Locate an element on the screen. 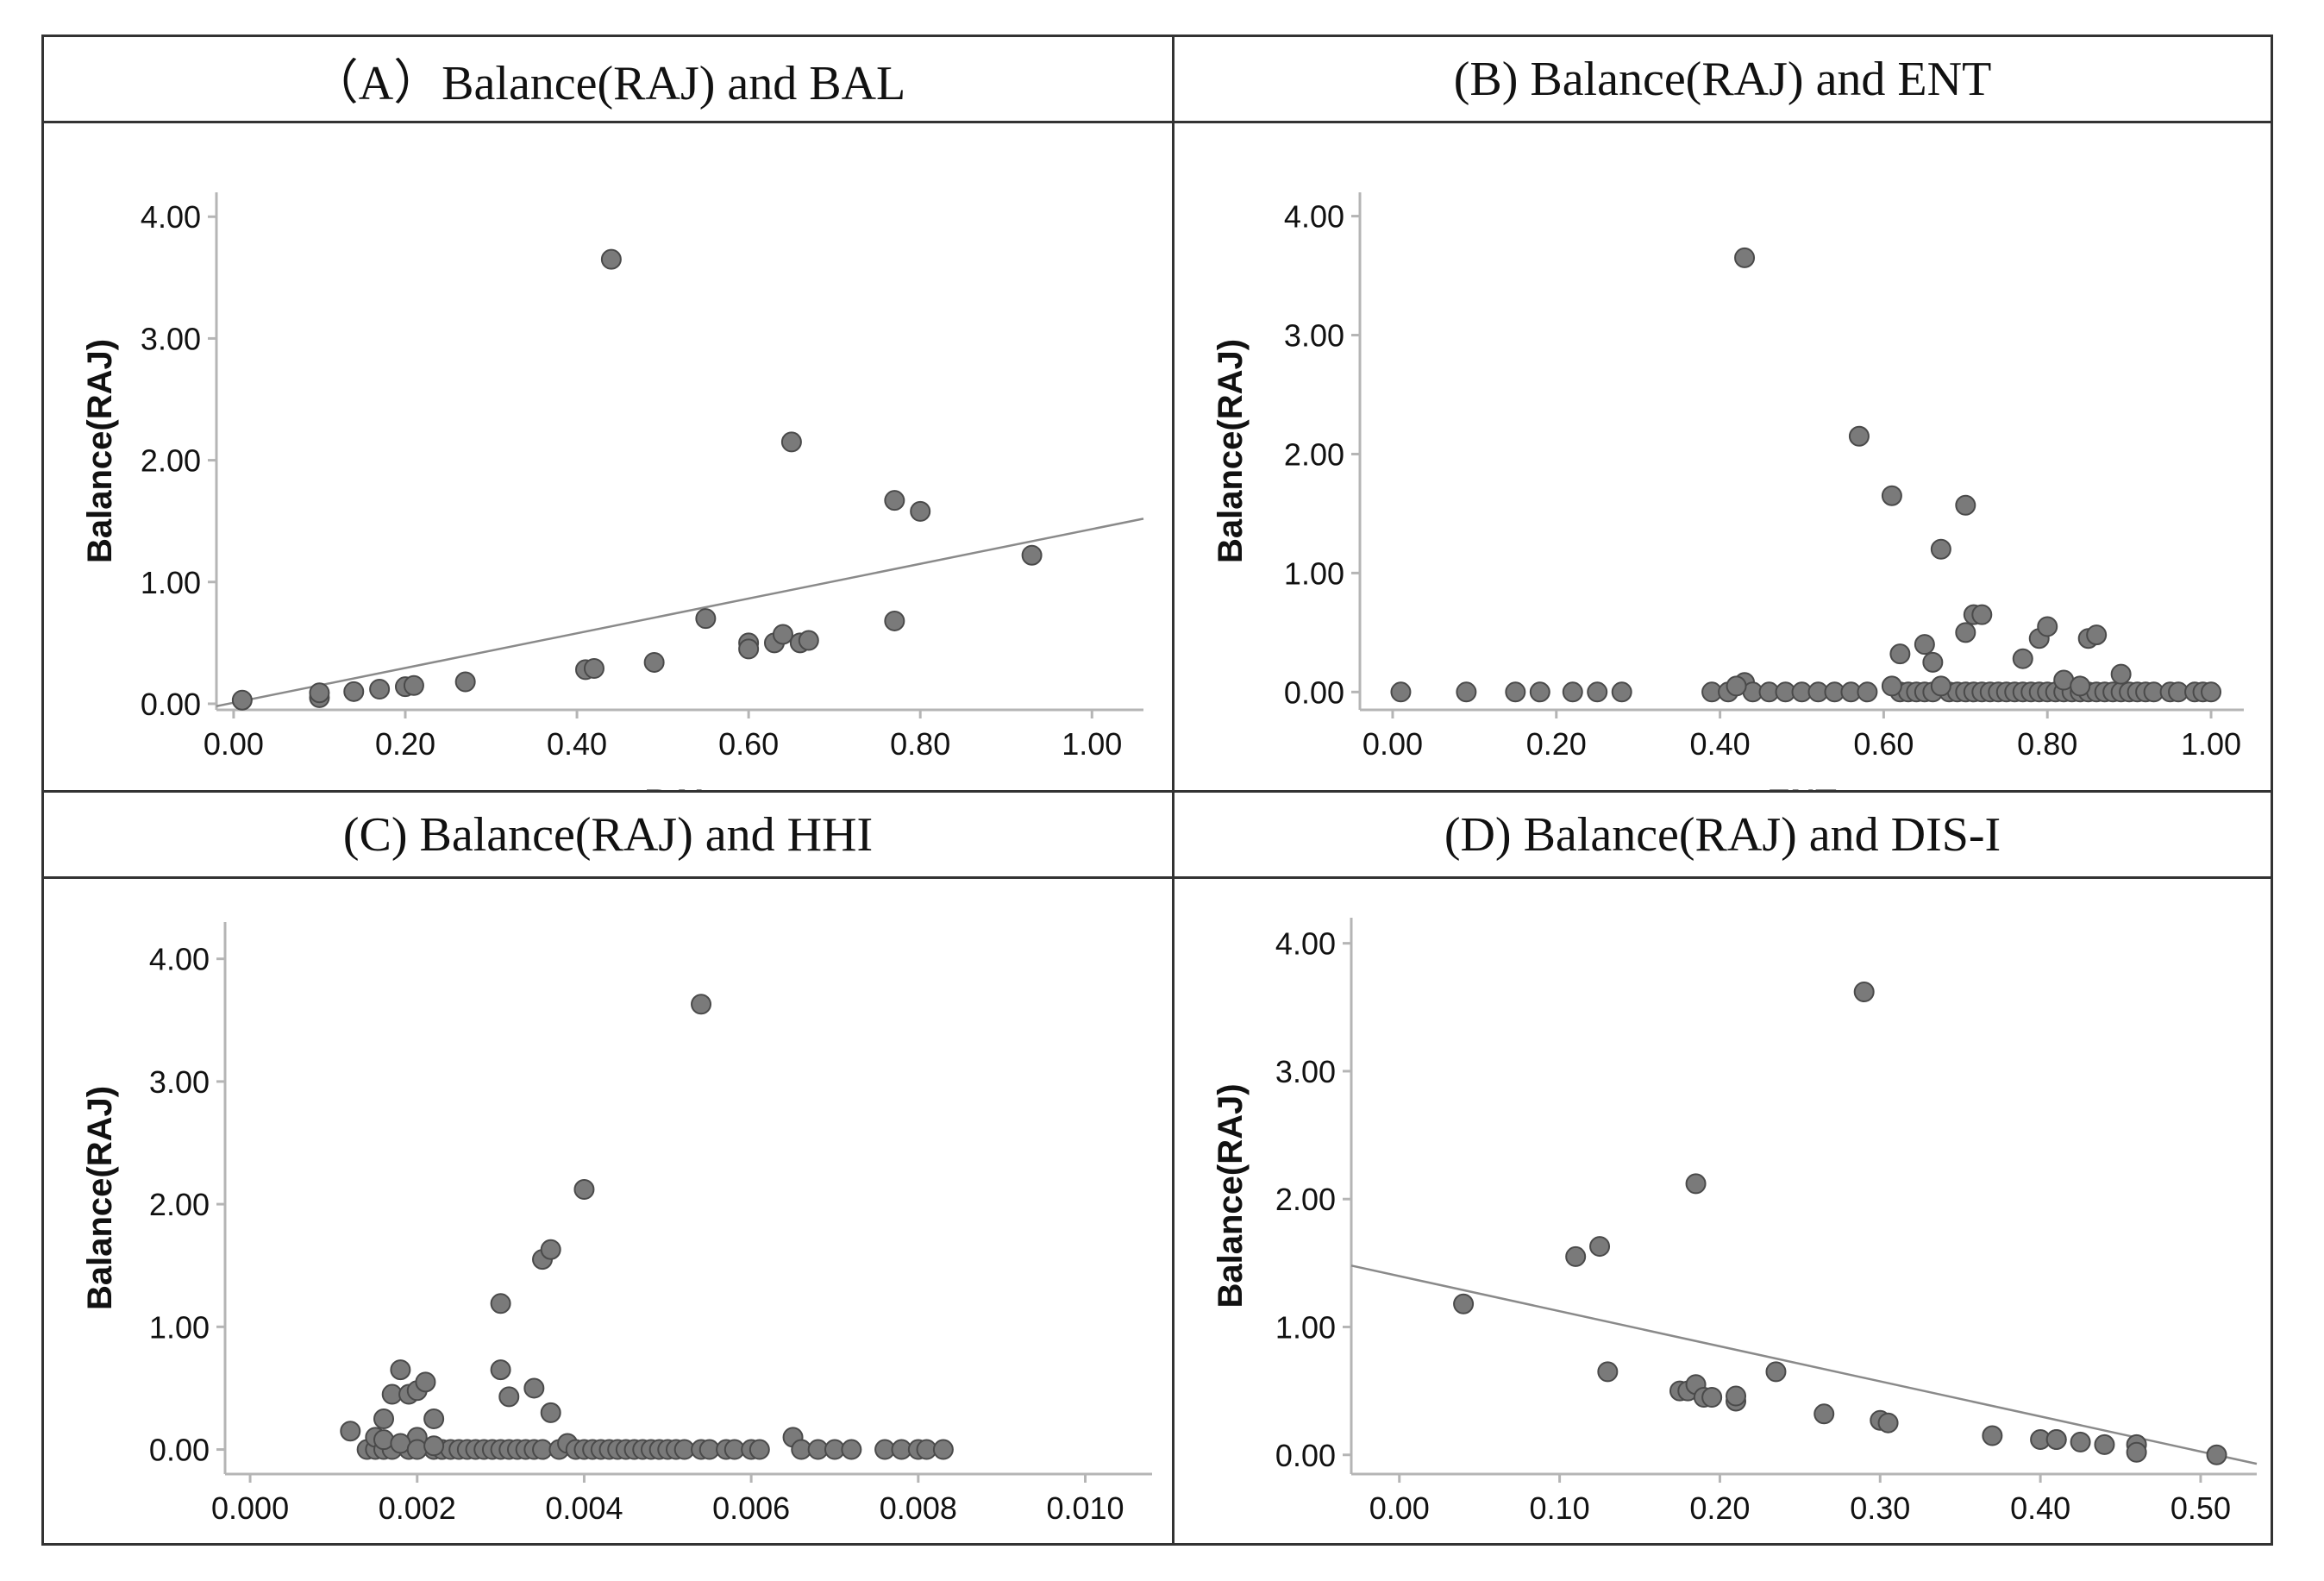 The width and height of the screenshot is (2324, 1581). panel-title-b: (B) Balance(RAJ) and ENT is located at coordinates (1723, 80).